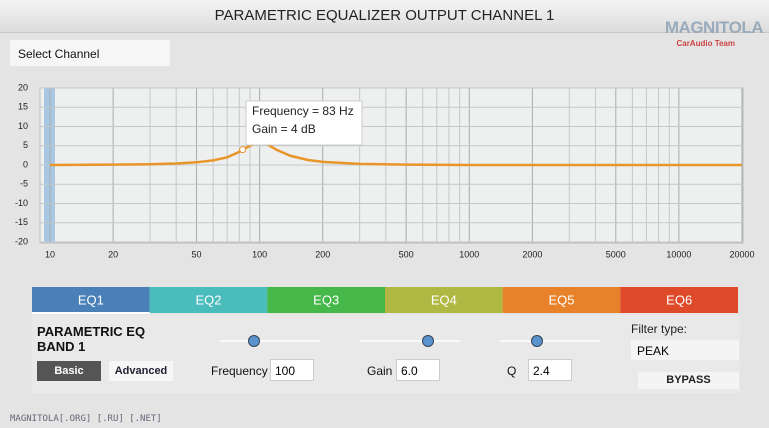  Describe the element at coordinates (714, 27) in the screenshot. I see `logo: MAGNITOLA` at that location.